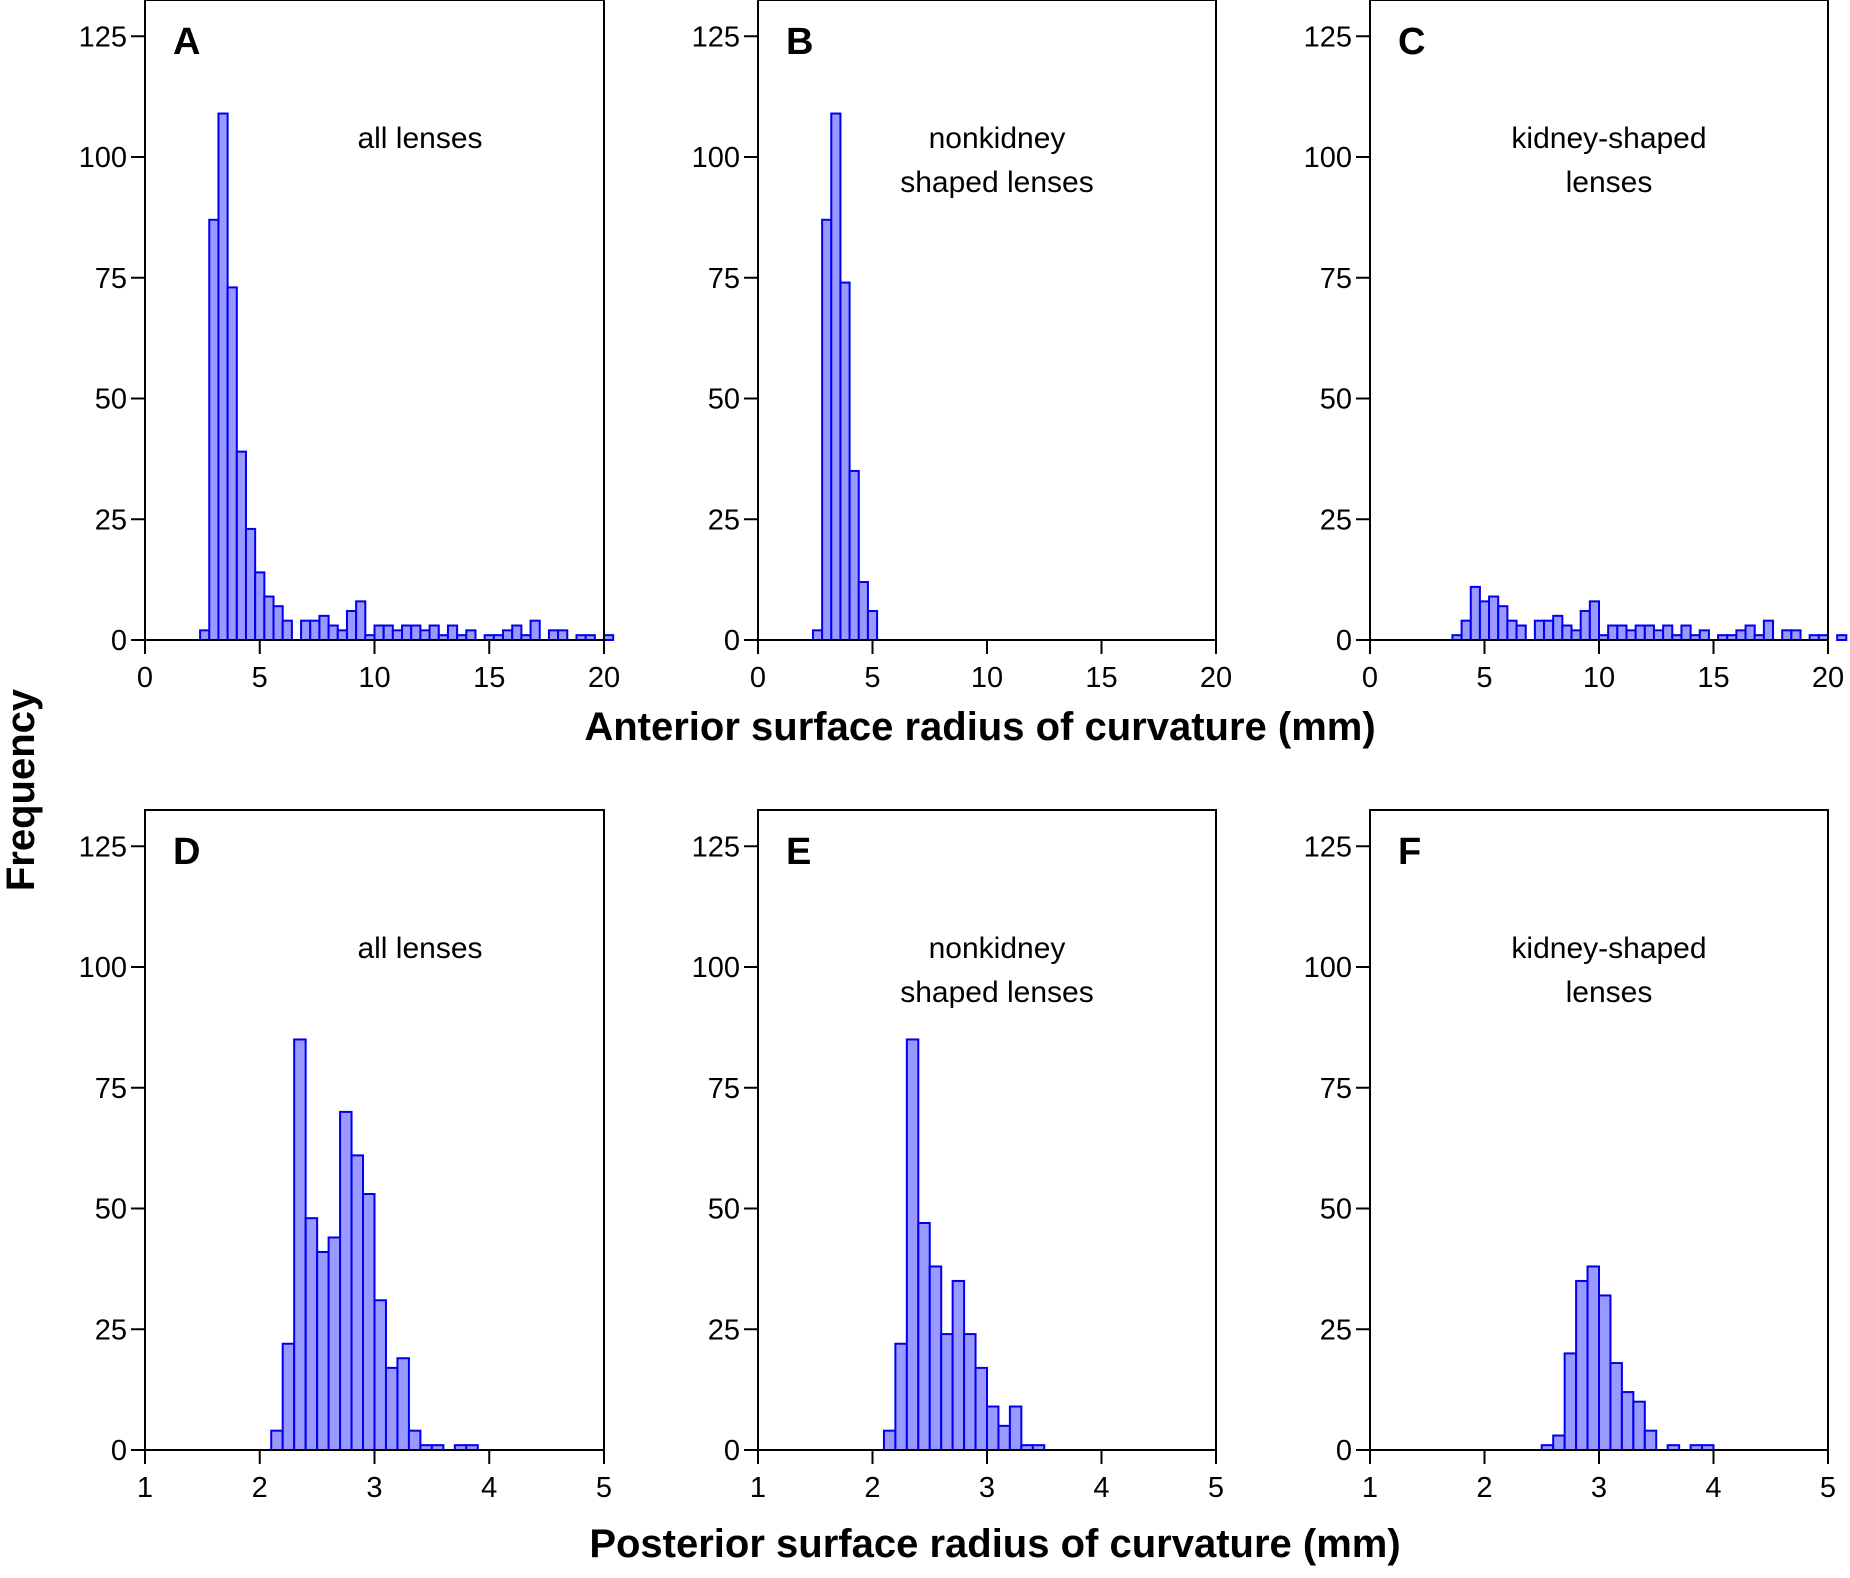 The width and height of the screenshot is (1850, 1578). I want to click on plot-frame-c, so click(1599, 320).